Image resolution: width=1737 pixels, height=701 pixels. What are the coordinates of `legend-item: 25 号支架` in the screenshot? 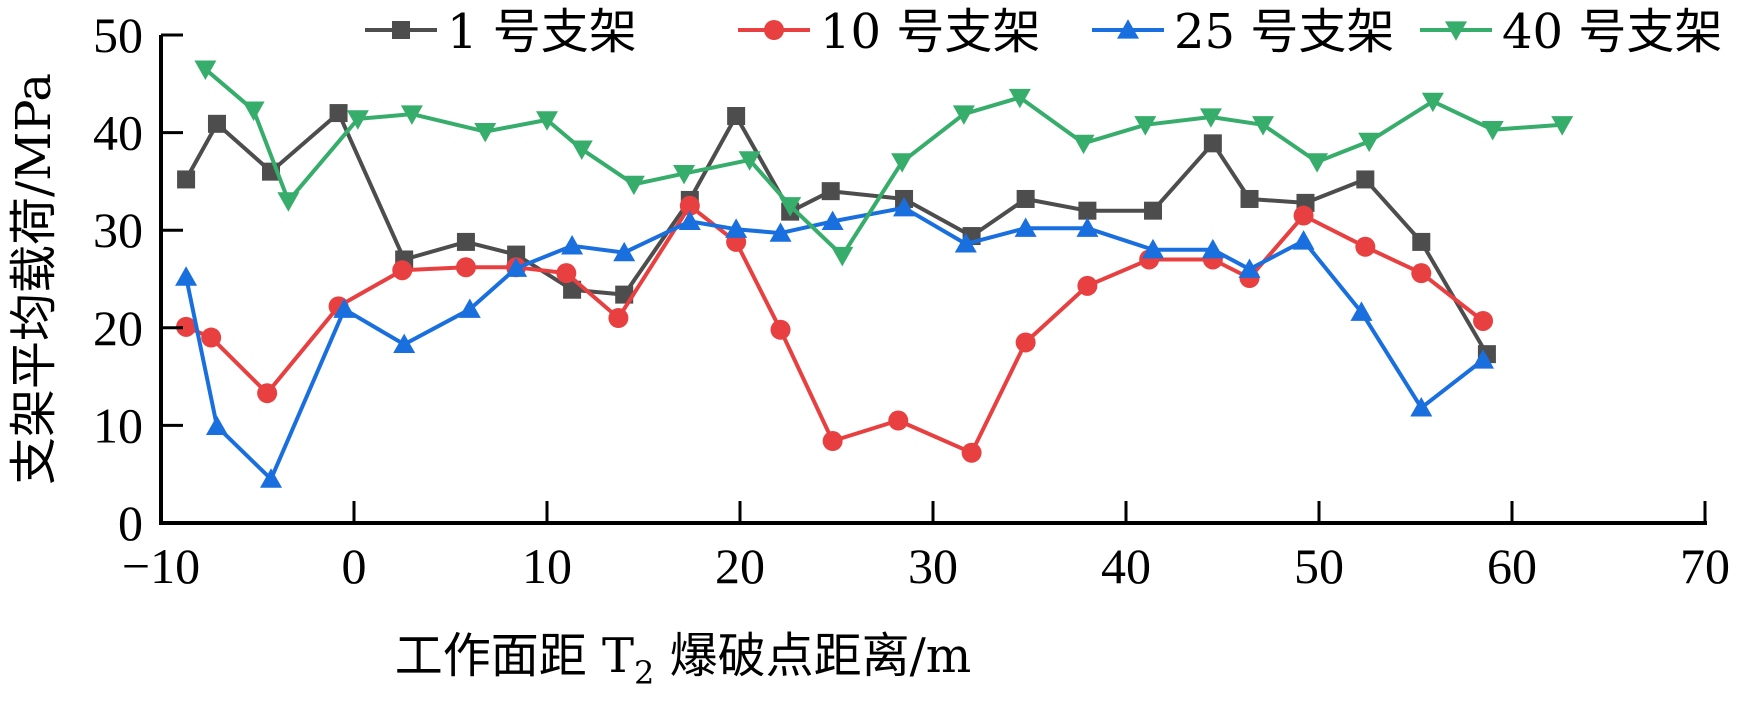 It's located at (1243, 32).